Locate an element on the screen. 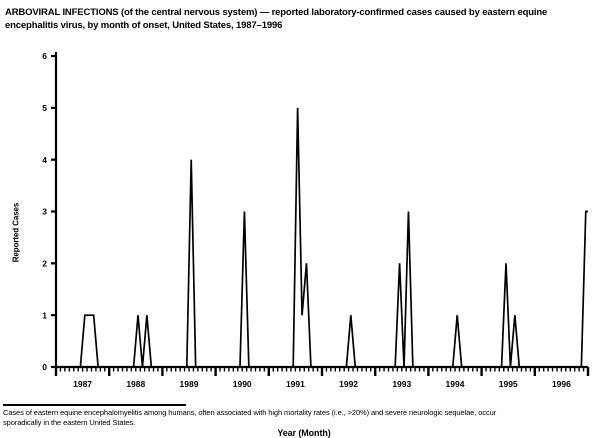  x-tick-label: 1991 is located at coordinates (295, 384).